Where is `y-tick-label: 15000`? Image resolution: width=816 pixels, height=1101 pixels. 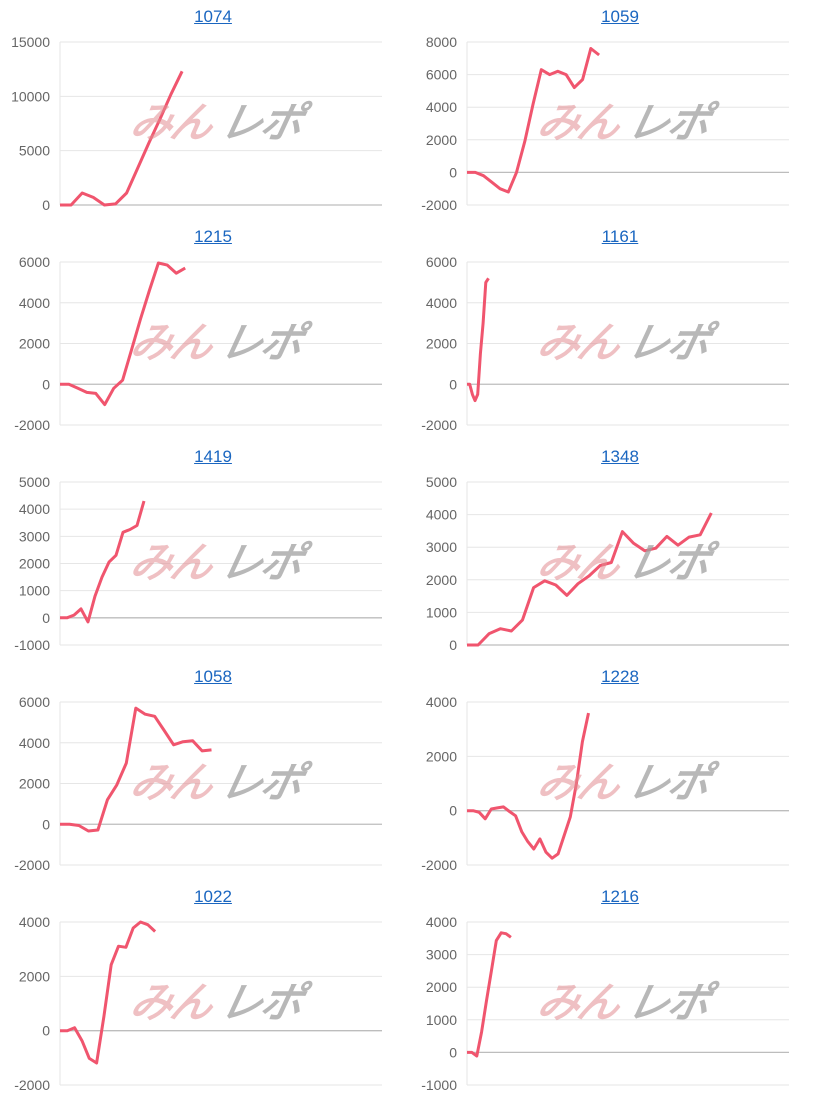
y-tick-label: 15000 is located at coordinates (30, 42).